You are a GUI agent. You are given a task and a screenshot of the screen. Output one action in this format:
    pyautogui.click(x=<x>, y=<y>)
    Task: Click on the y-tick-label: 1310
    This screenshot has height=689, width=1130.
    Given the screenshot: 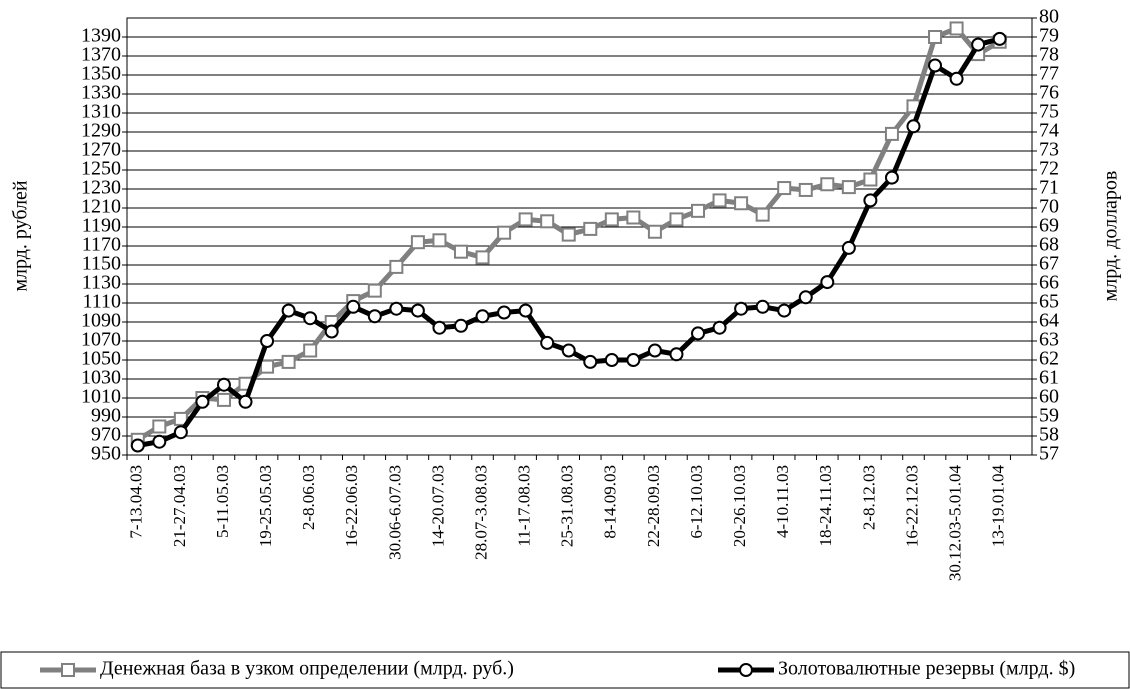 What is the action you would take?
    pyautogui.click(x=101, y=112)
    